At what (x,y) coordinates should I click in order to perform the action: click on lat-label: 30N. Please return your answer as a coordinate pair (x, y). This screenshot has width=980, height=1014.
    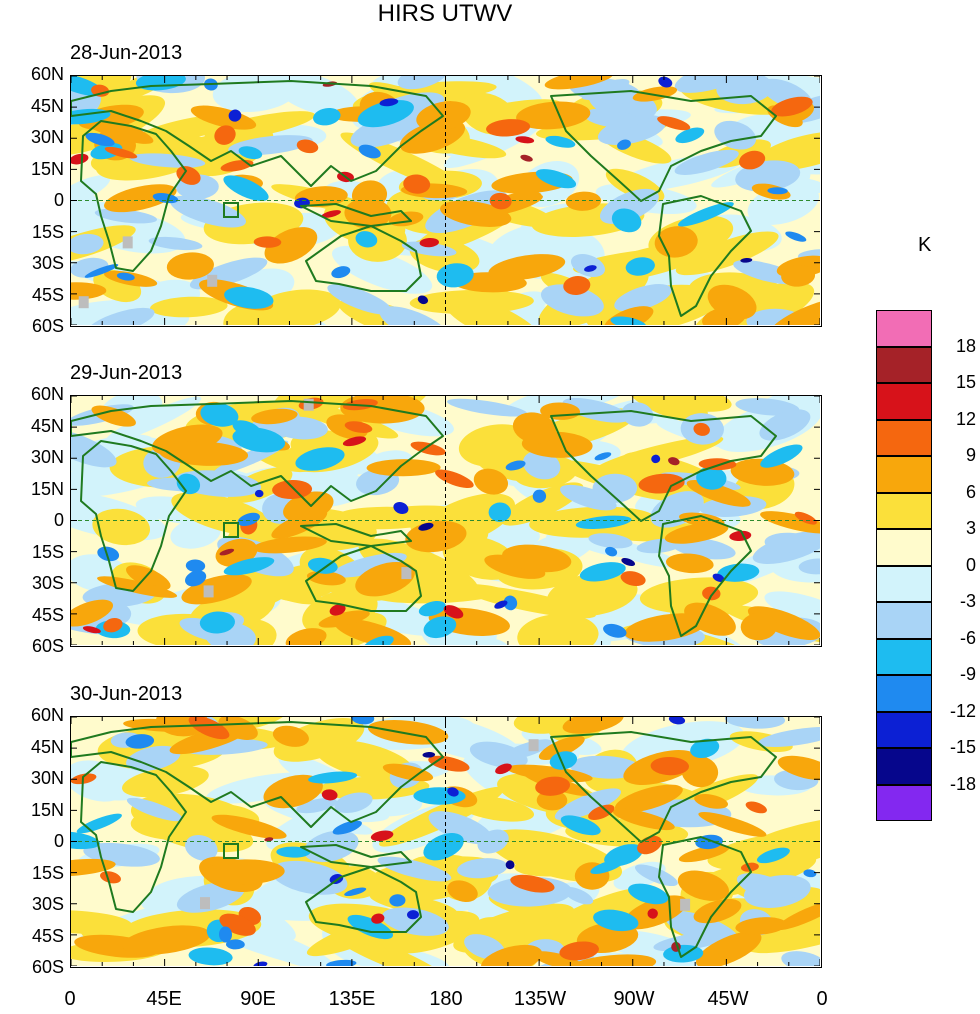
    Looking at the image, I should click on (47, 778).